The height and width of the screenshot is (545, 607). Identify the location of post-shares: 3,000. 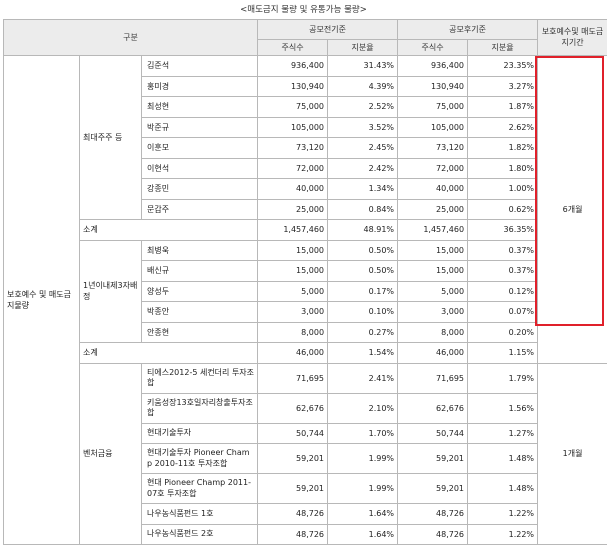
(433, 312).